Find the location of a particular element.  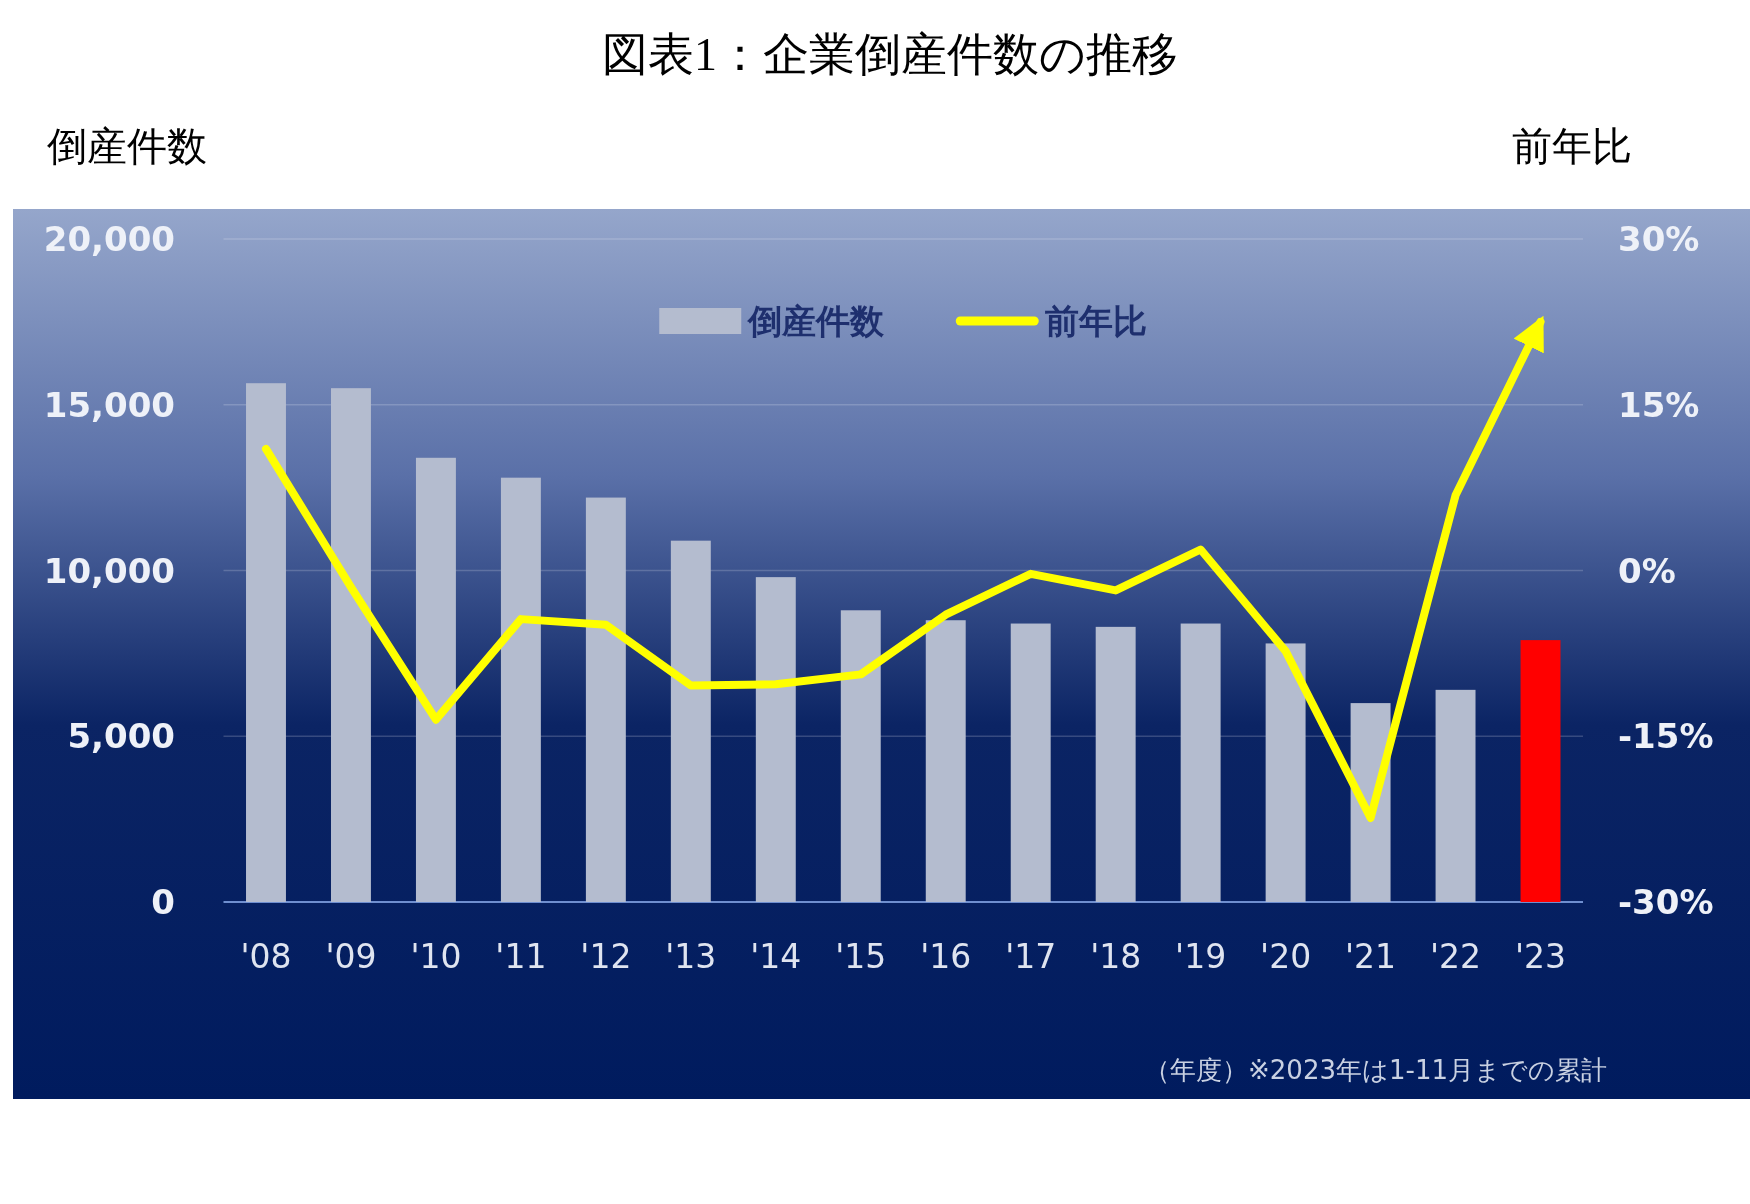

y2-axis-title: 前年比 is located at coordinates (1572, 146).